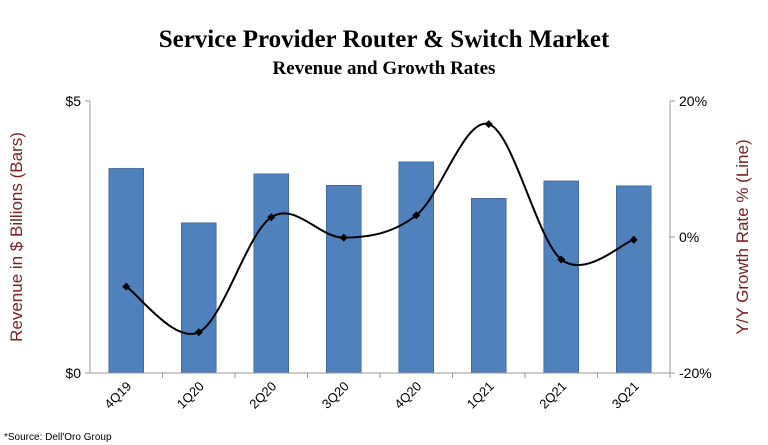 This screenshot has height=445, width=768. I want to click on bar-3Q21, so click(633, 279).